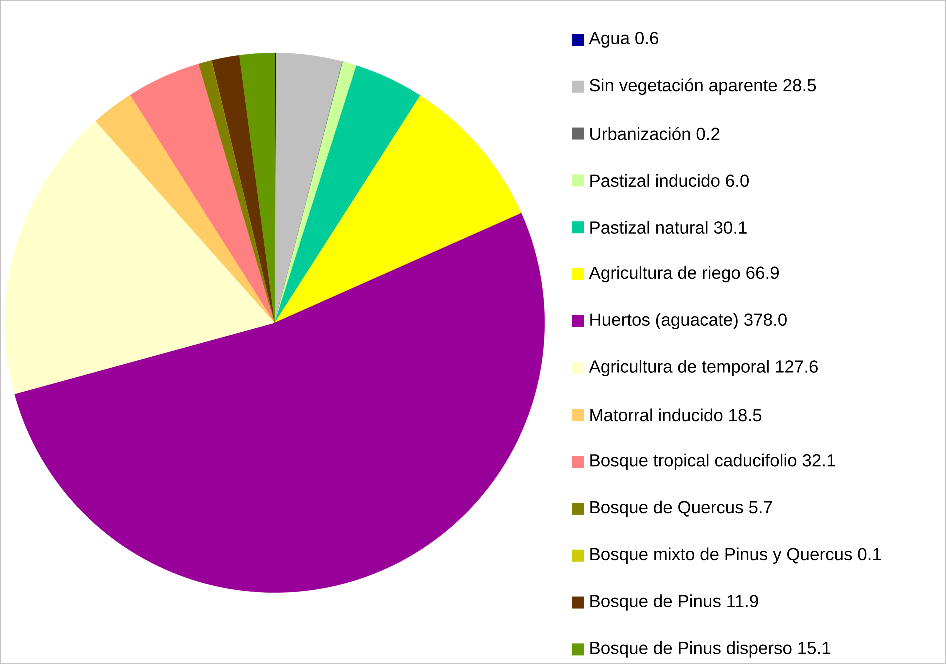  I want to click on legend-label: Bosque mixto de Pinus y Quercus 0.1, so click(736, 556).